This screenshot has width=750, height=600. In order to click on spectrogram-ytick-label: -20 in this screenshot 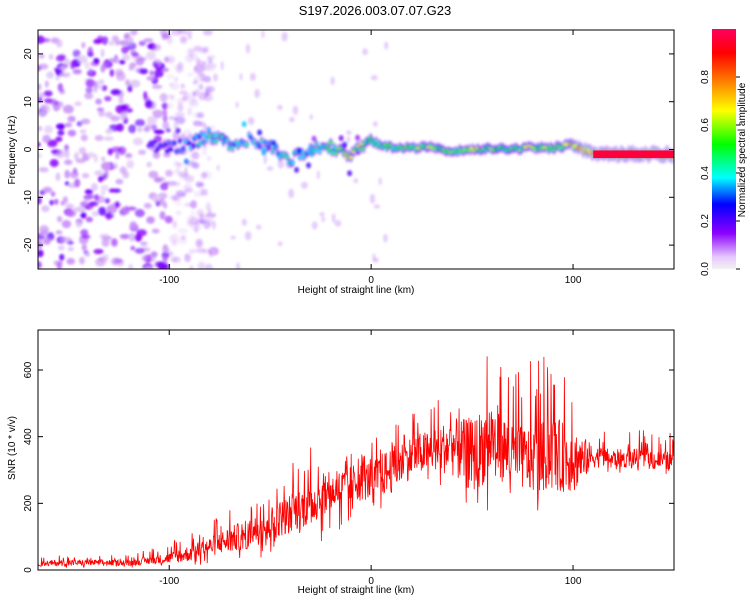, I will do `click(28, 244)`.